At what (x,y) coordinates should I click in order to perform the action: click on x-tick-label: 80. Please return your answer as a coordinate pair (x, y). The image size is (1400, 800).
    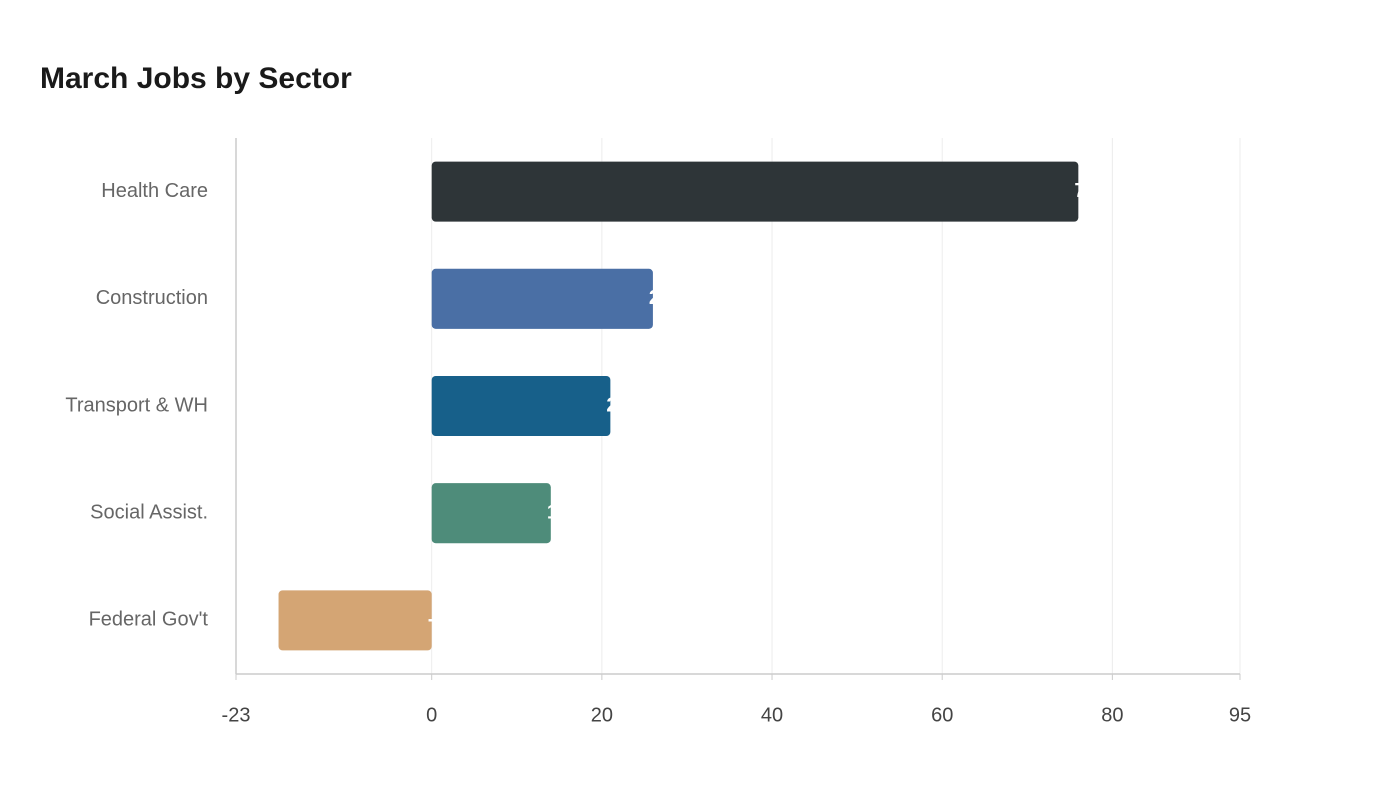
    Looking at the image, I should click on (1112, 715).